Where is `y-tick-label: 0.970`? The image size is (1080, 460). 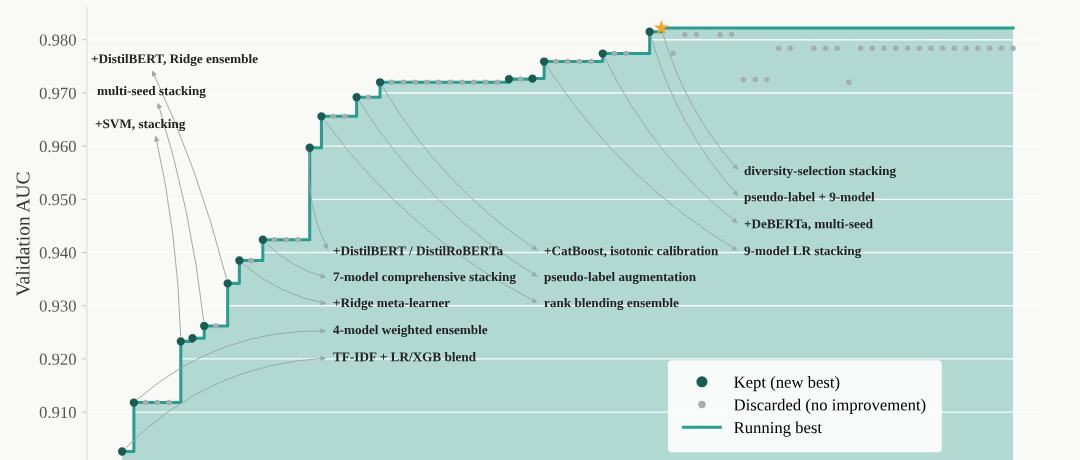
y-tick-label: 0.970 is located at coordinates (57, 93).